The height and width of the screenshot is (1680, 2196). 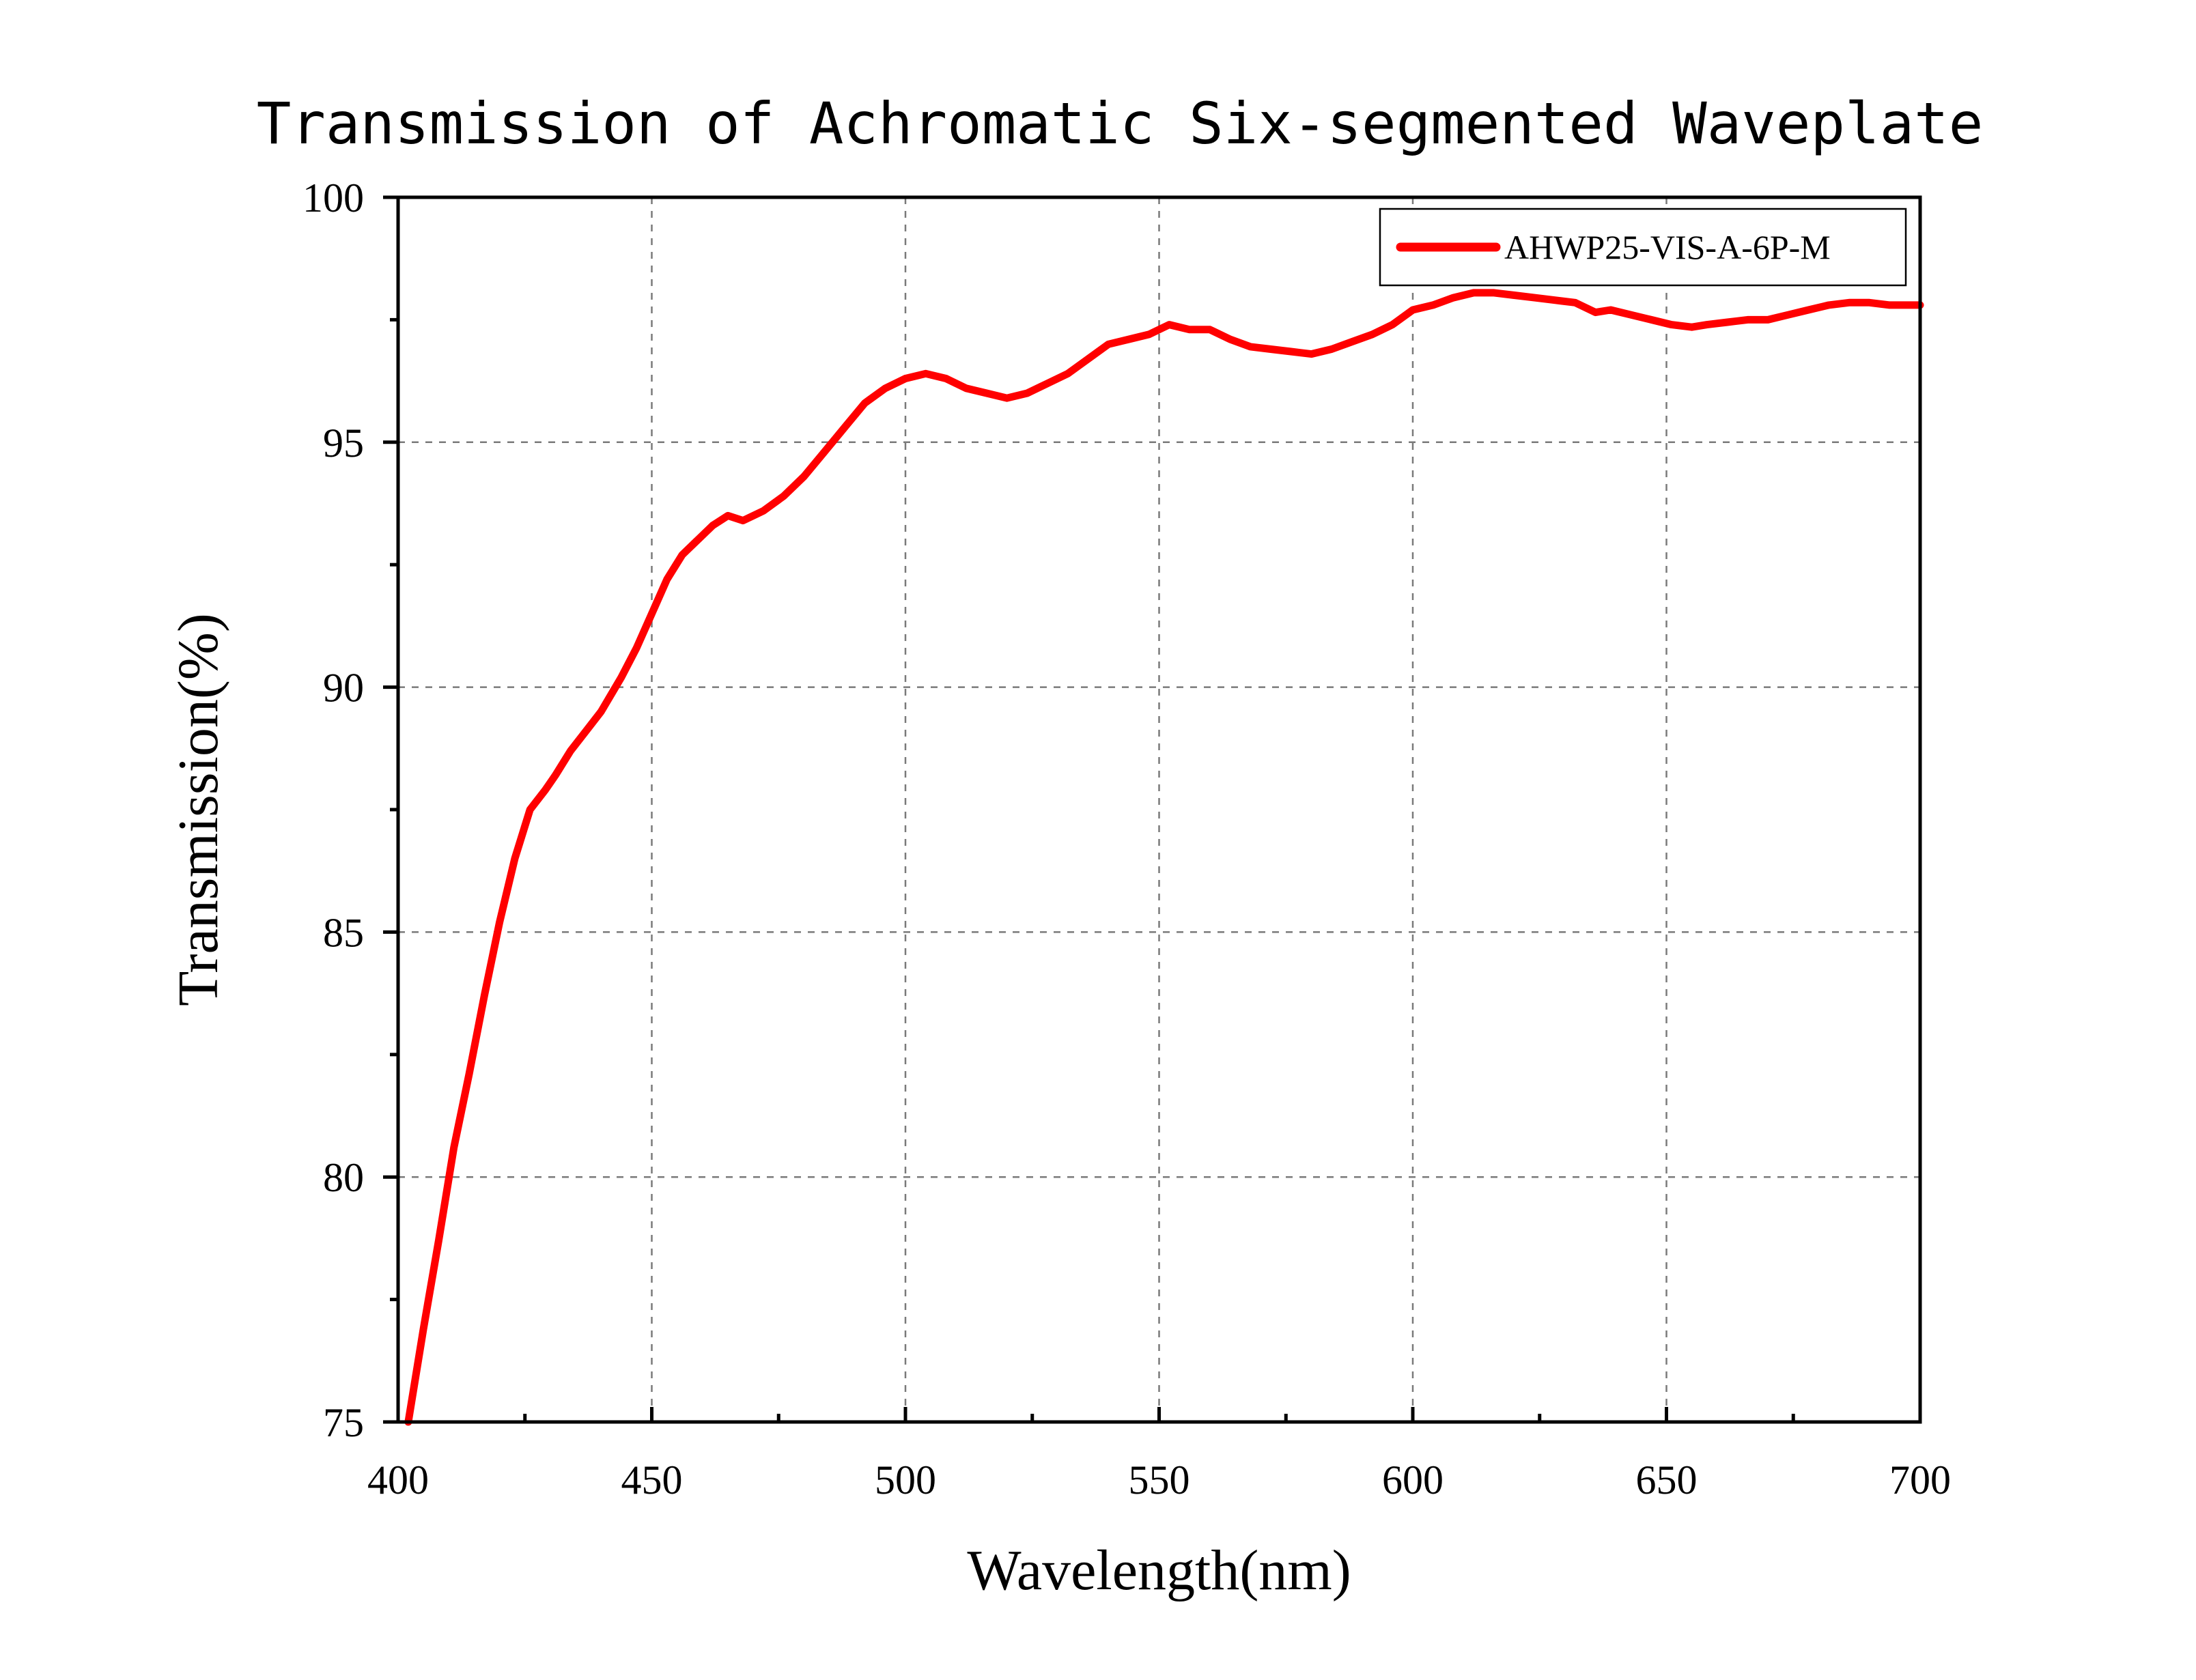 I want to click on y-tick-label: 90, so click(x=344, y=688).